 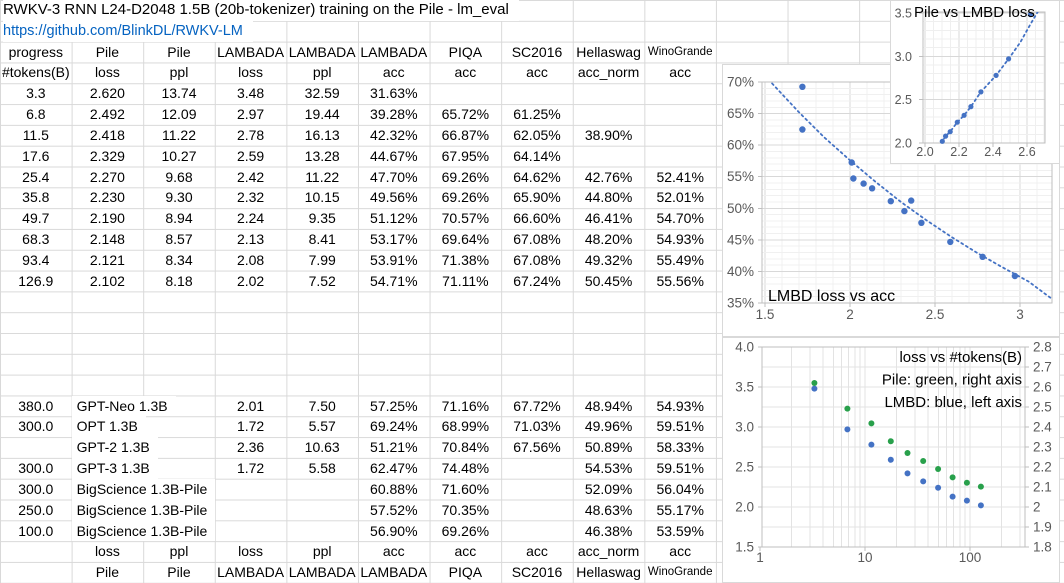 I want to click on sheet-cell: 68.3, so click(x=36, y=239).